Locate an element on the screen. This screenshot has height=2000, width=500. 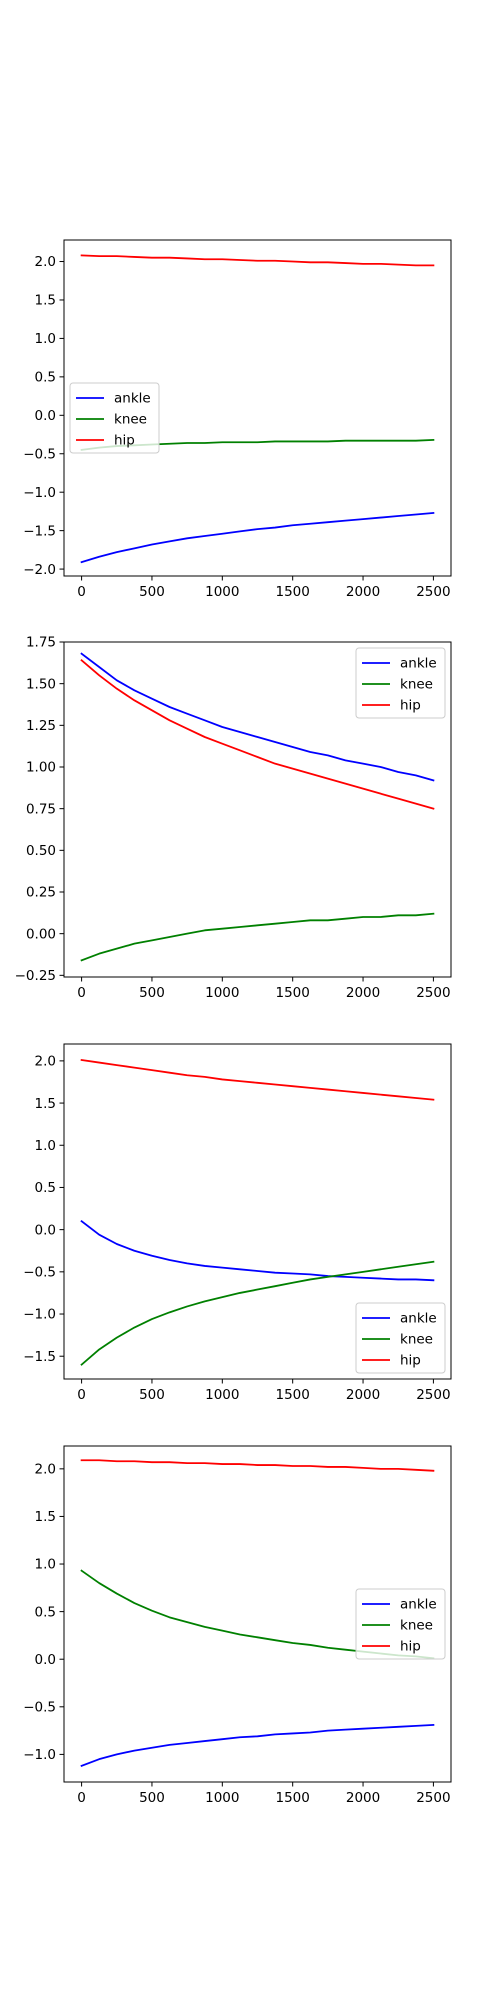
y-tick-label: 0.25 is located at coordinates (41, 893).